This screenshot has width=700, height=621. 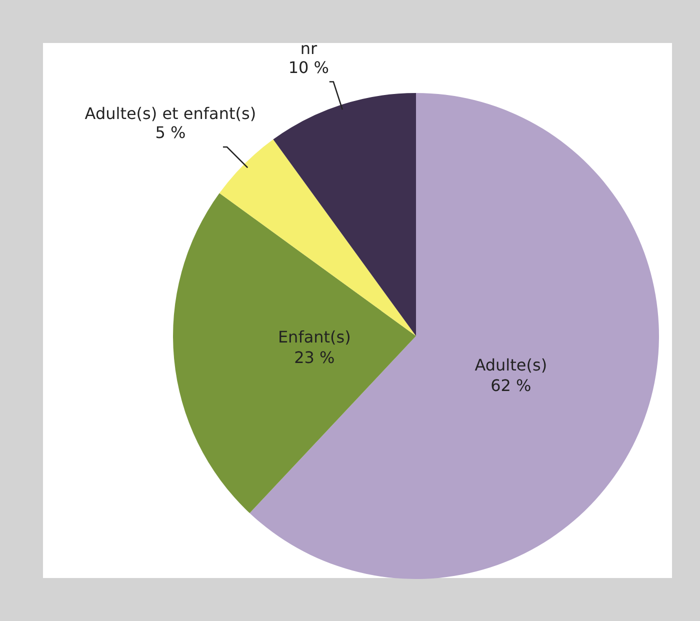 I want to click on slice-label: nr, so click(x=309, y=48).